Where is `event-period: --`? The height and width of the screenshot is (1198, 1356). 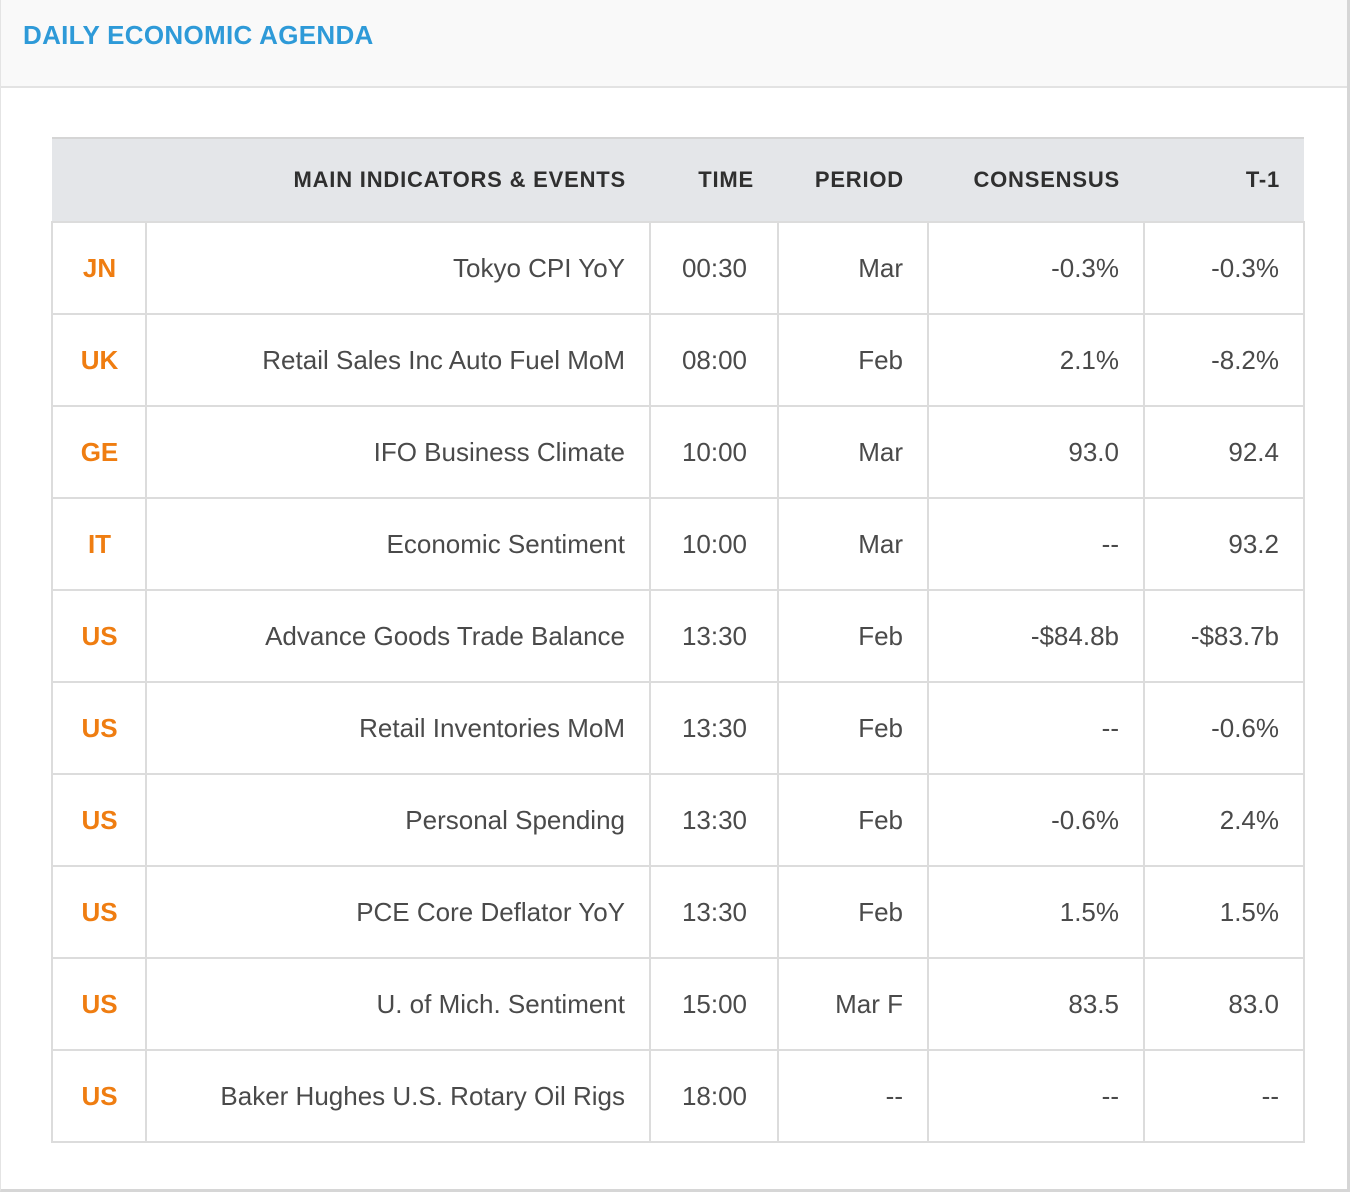 event-period: -- is located at coordinates (853, 1096).